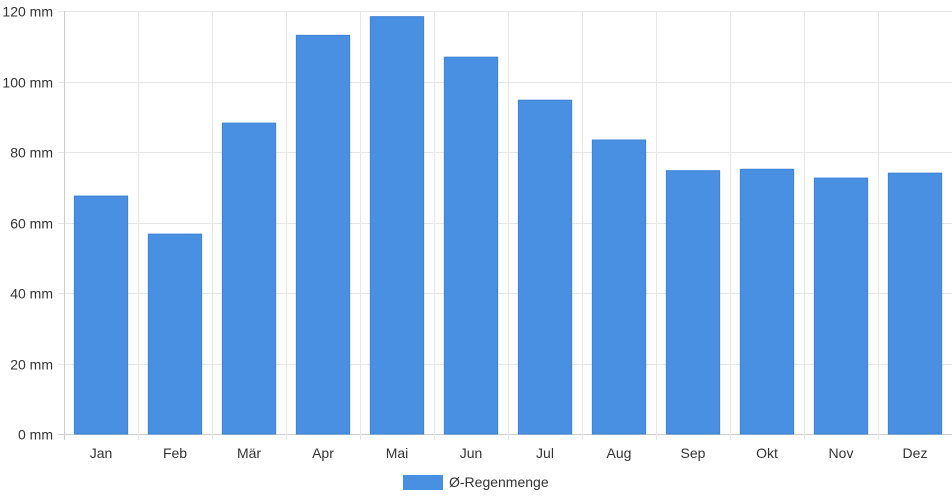 The image size is (952, 500). What do you see at coordinates (31, 153) in the screenshot?
I see `y-tick-label: 80 mm` at bounding box center [31, 153].